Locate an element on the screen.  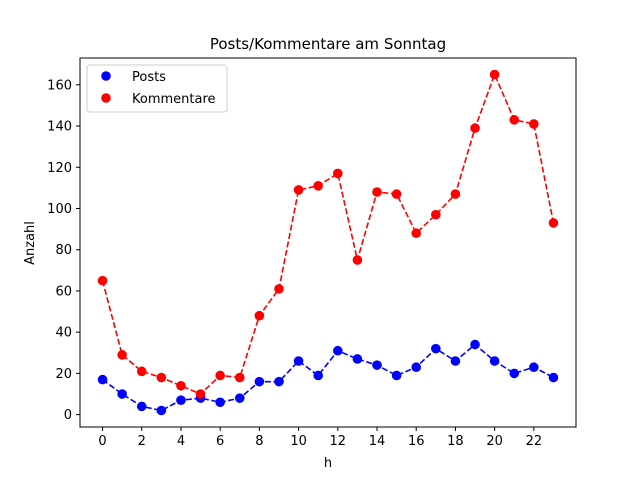
x-tick-label: 12 is located at coordinates (338, 441).